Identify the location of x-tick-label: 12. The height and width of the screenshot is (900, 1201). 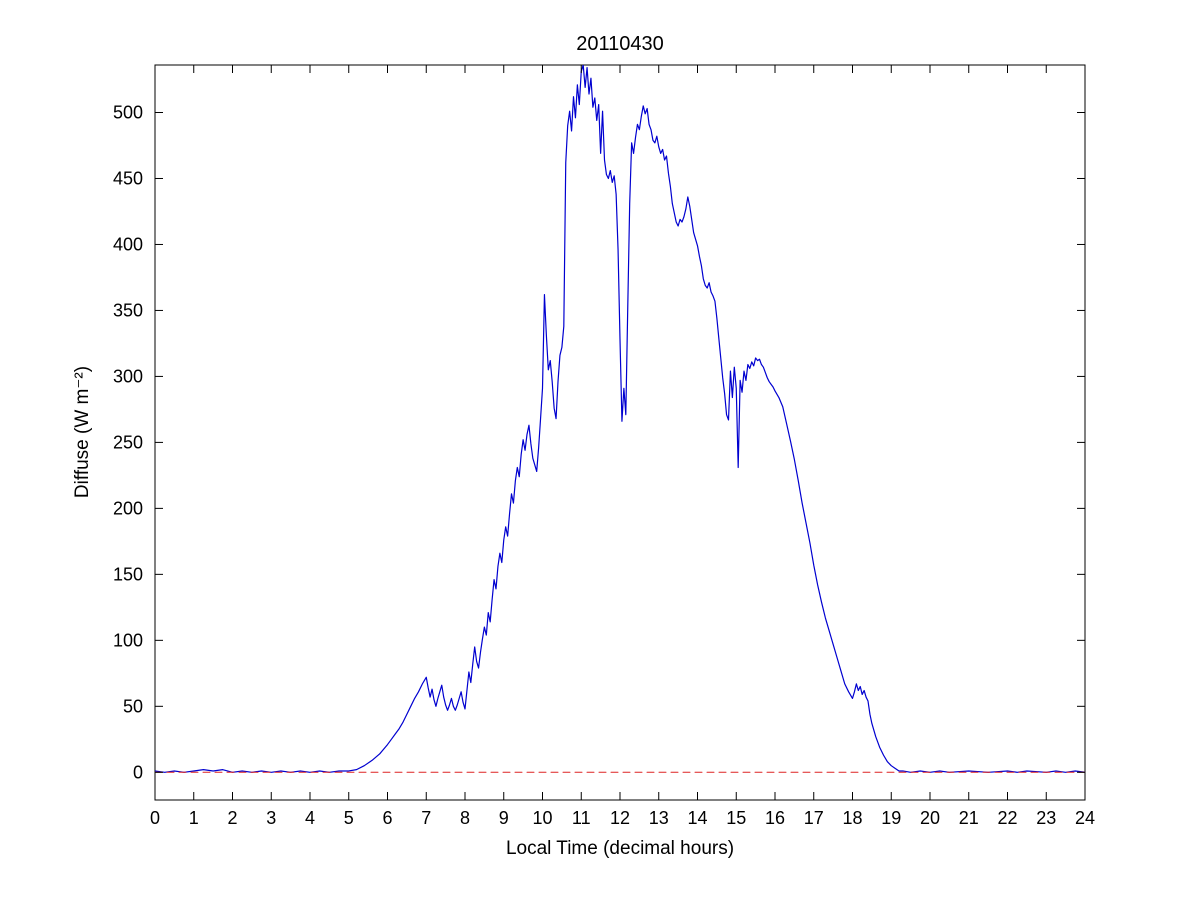
(620, 818).